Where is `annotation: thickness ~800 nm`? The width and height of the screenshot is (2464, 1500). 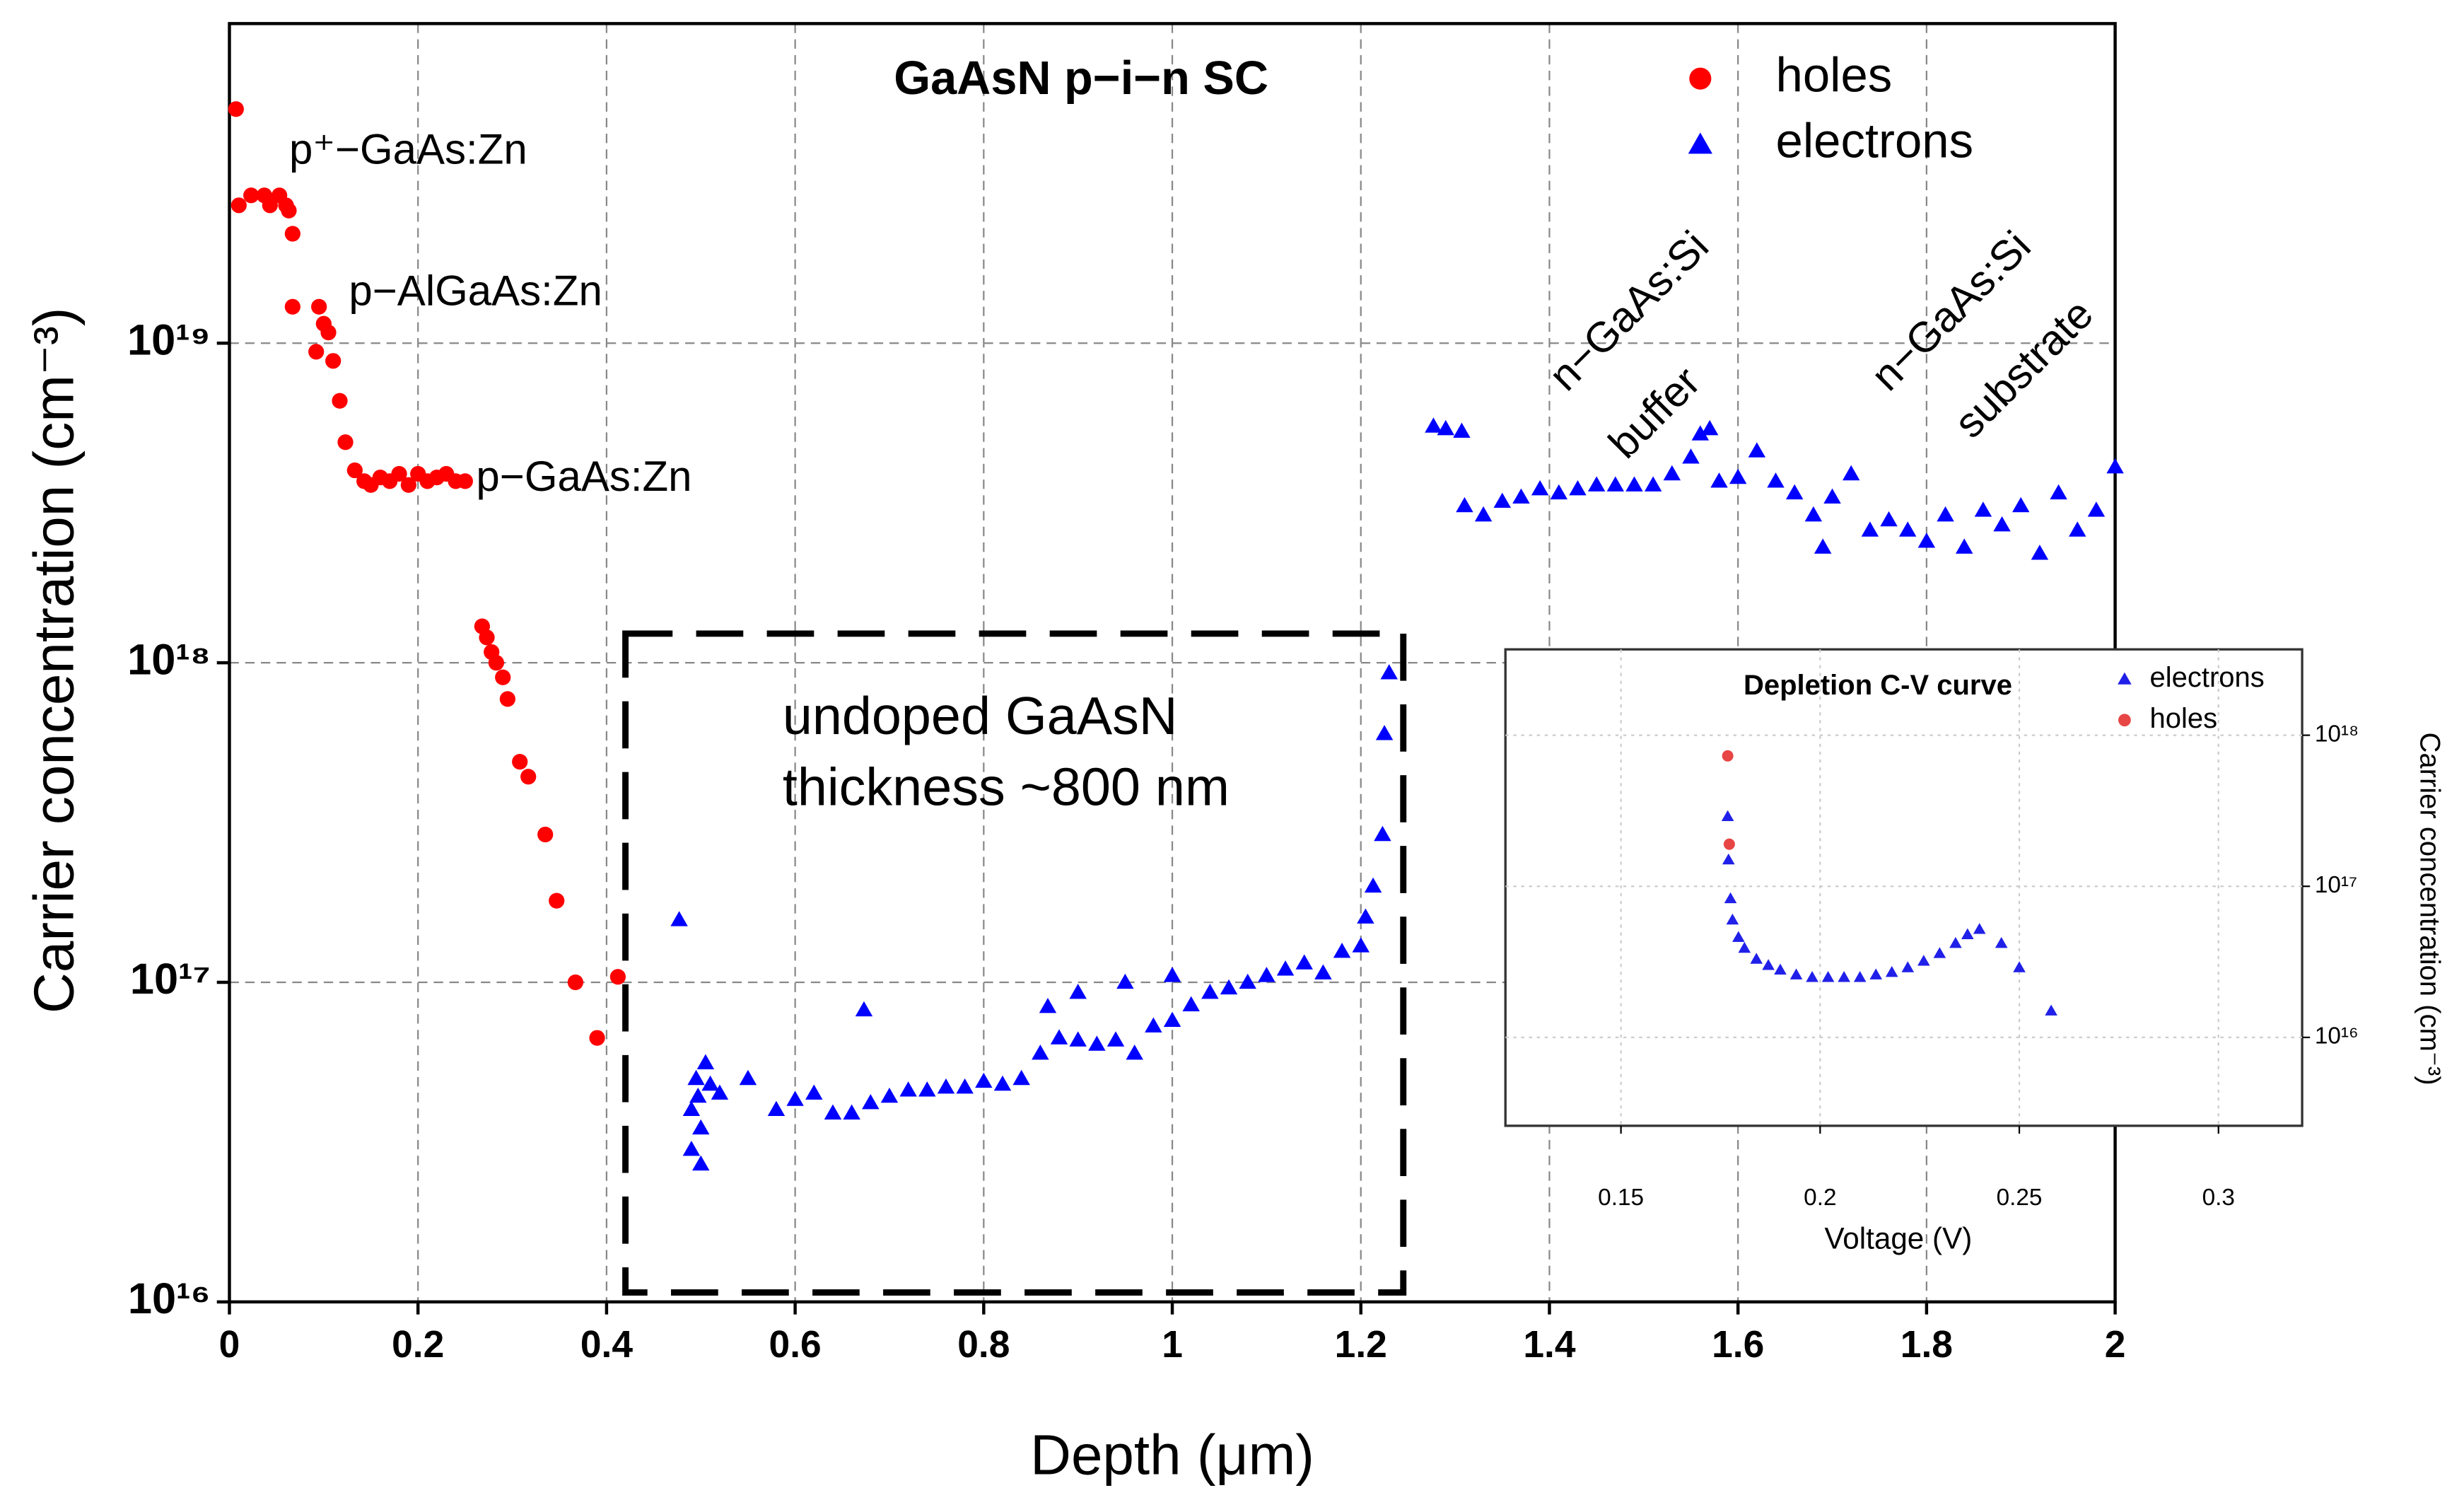
annotation: thickness ~800 nm is located at coordinates (1006, 787).